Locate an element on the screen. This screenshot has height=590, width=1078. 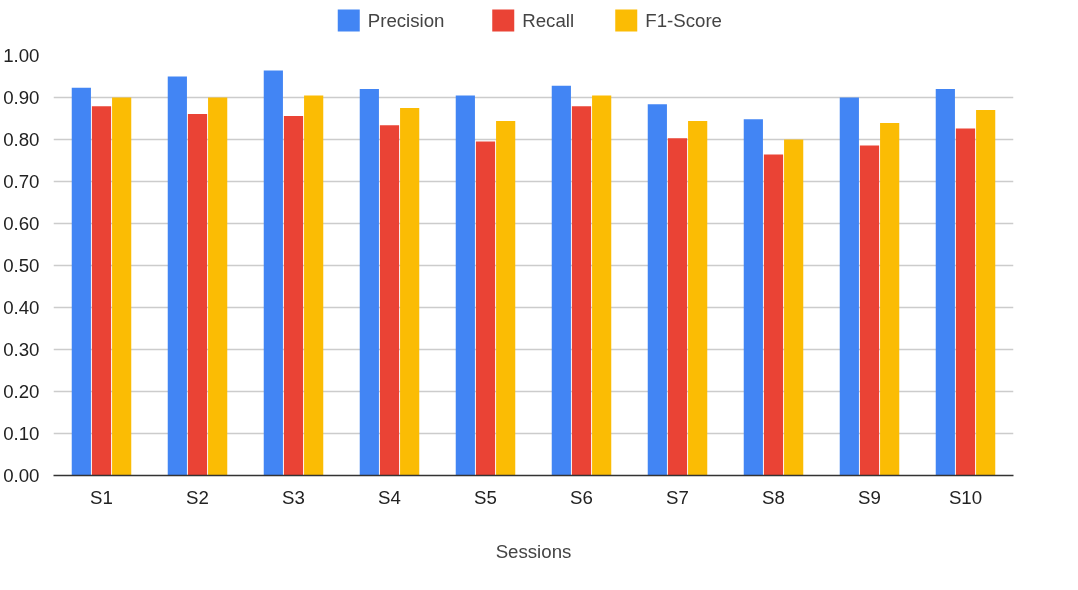
y-tick-label: 0.40 is located at coordinates (21, 307).